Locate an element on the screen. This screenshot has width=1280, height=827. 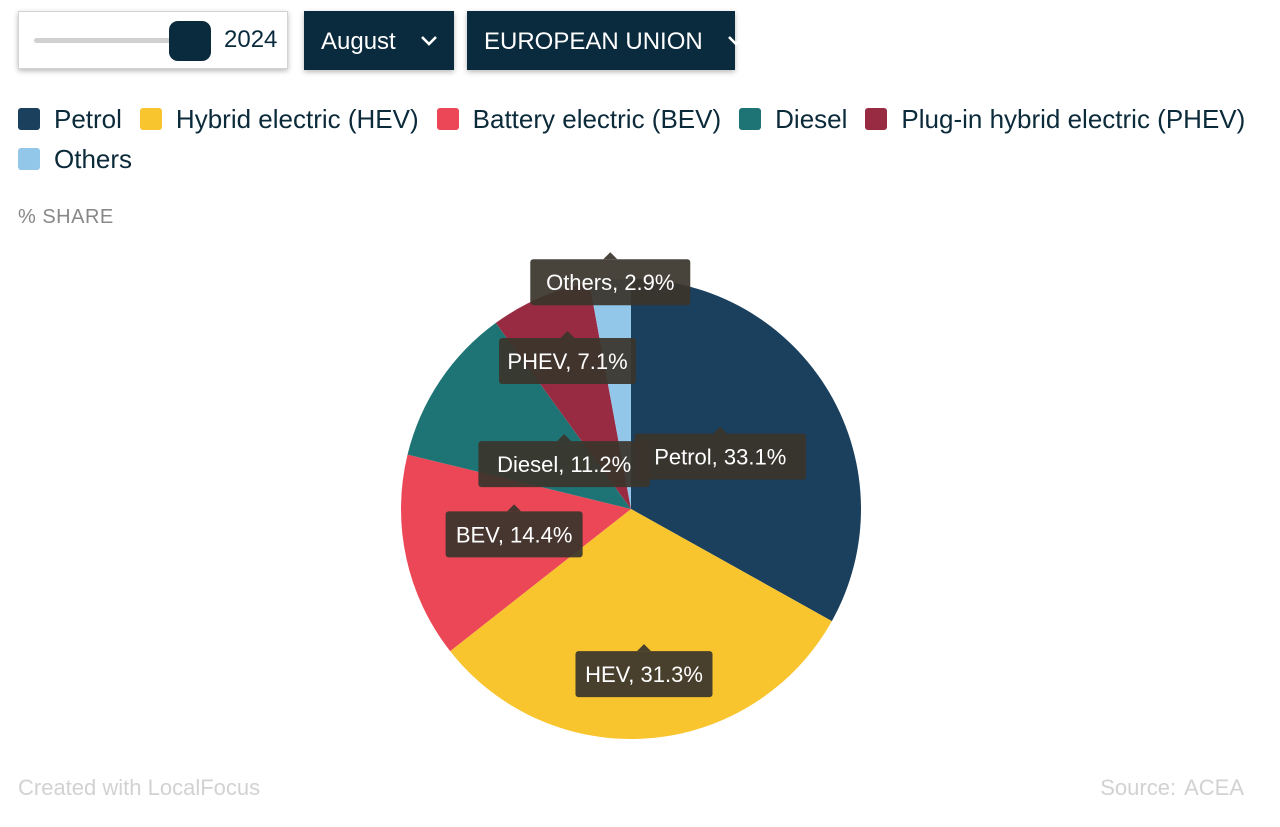
data-label-text: BEV, 14.4% is located at coordinates (514, 534).